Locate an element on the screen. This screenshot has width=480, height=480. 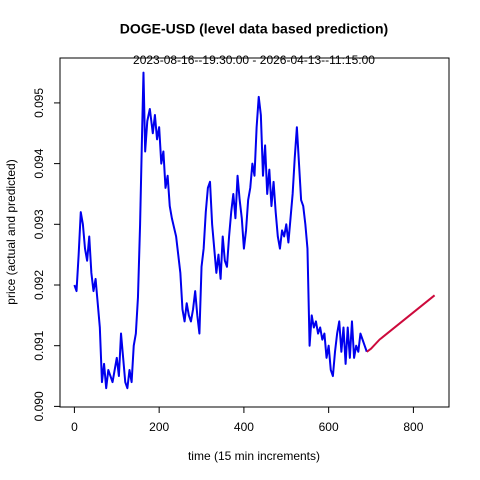
y-tick-label: 0.091 is located at coordinates (39, 345).